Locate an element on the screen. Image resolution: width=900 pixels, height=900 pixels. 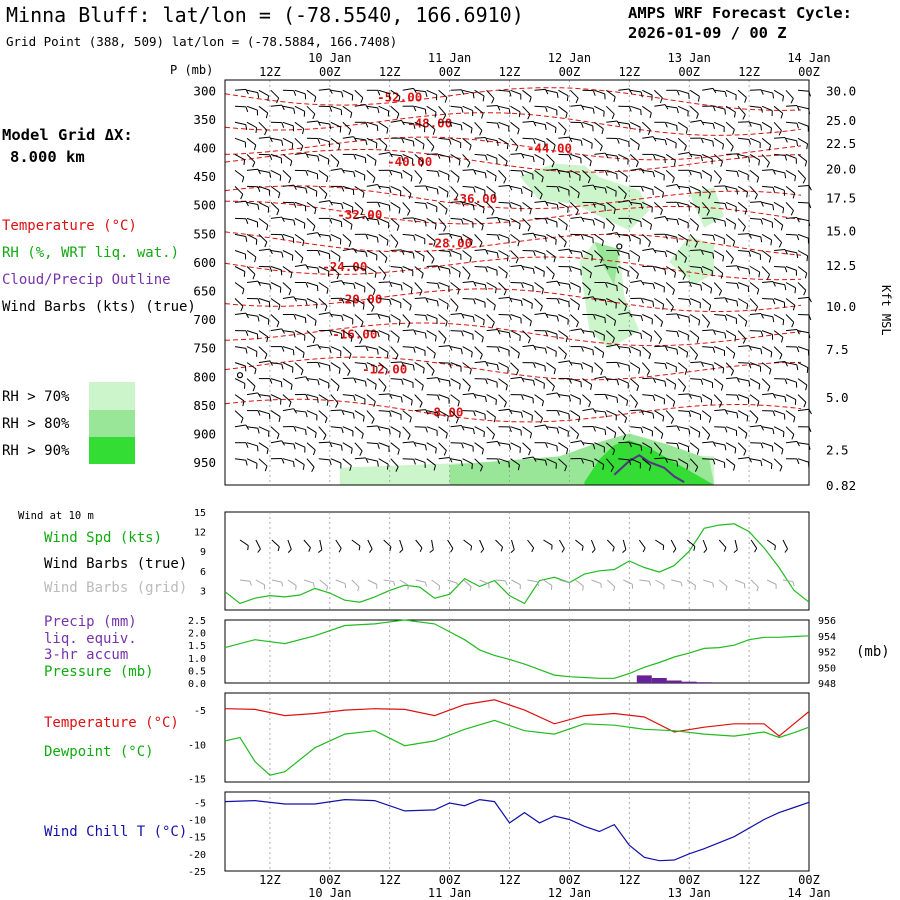
calm-wind-marker is located at coordinates (240, 375).